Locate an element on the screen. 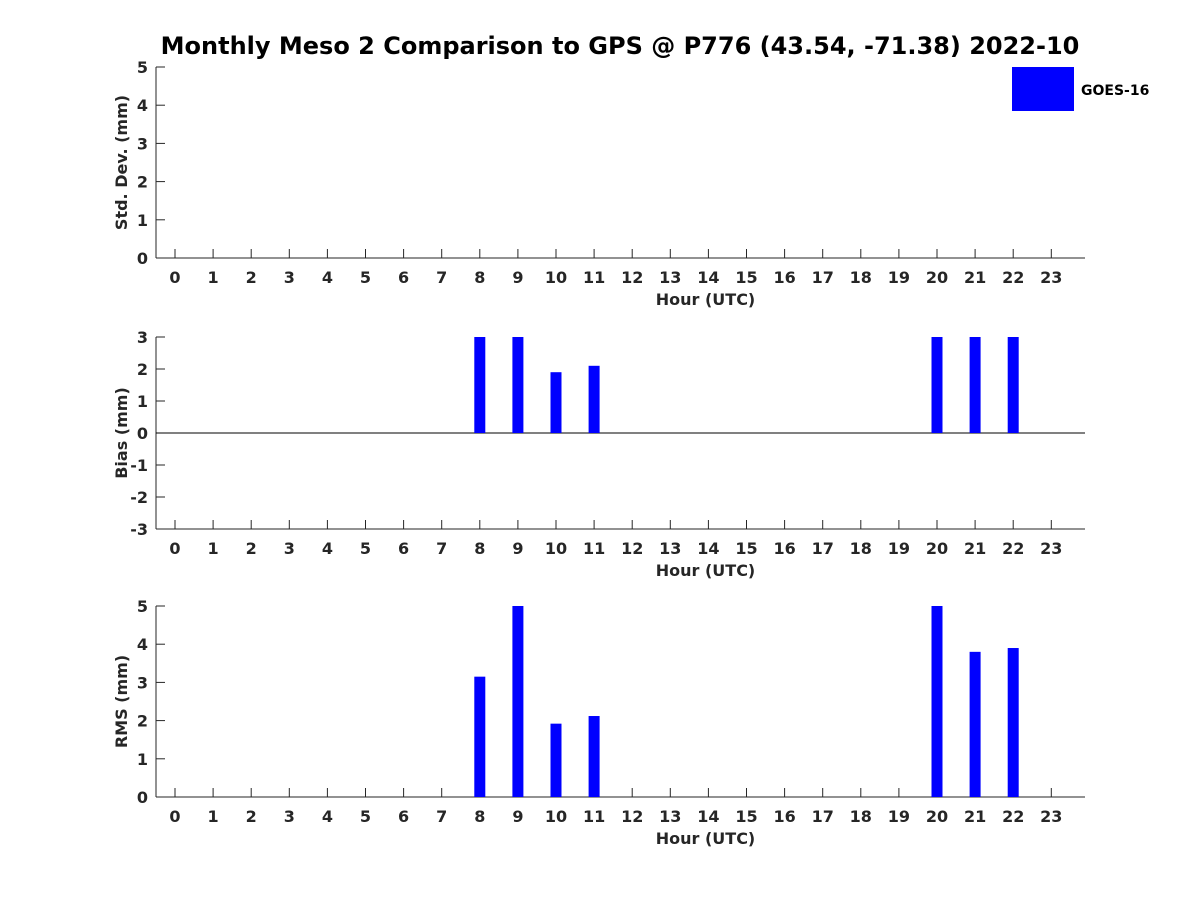  y-tick-label: -3 is located at coordinates (139, 529).